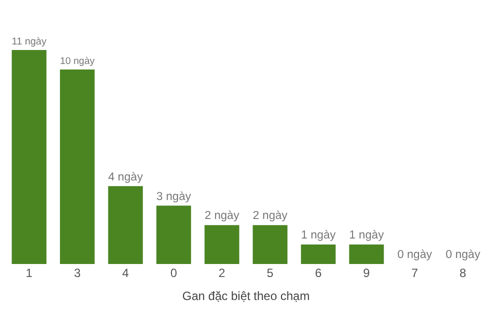 Image resolution: width=492 pixels, height=317 pixels. What do you see at coordinates (29, 273) in the screenshot?
I see `x-tick-label: 1` at bounding box center [29, 273].